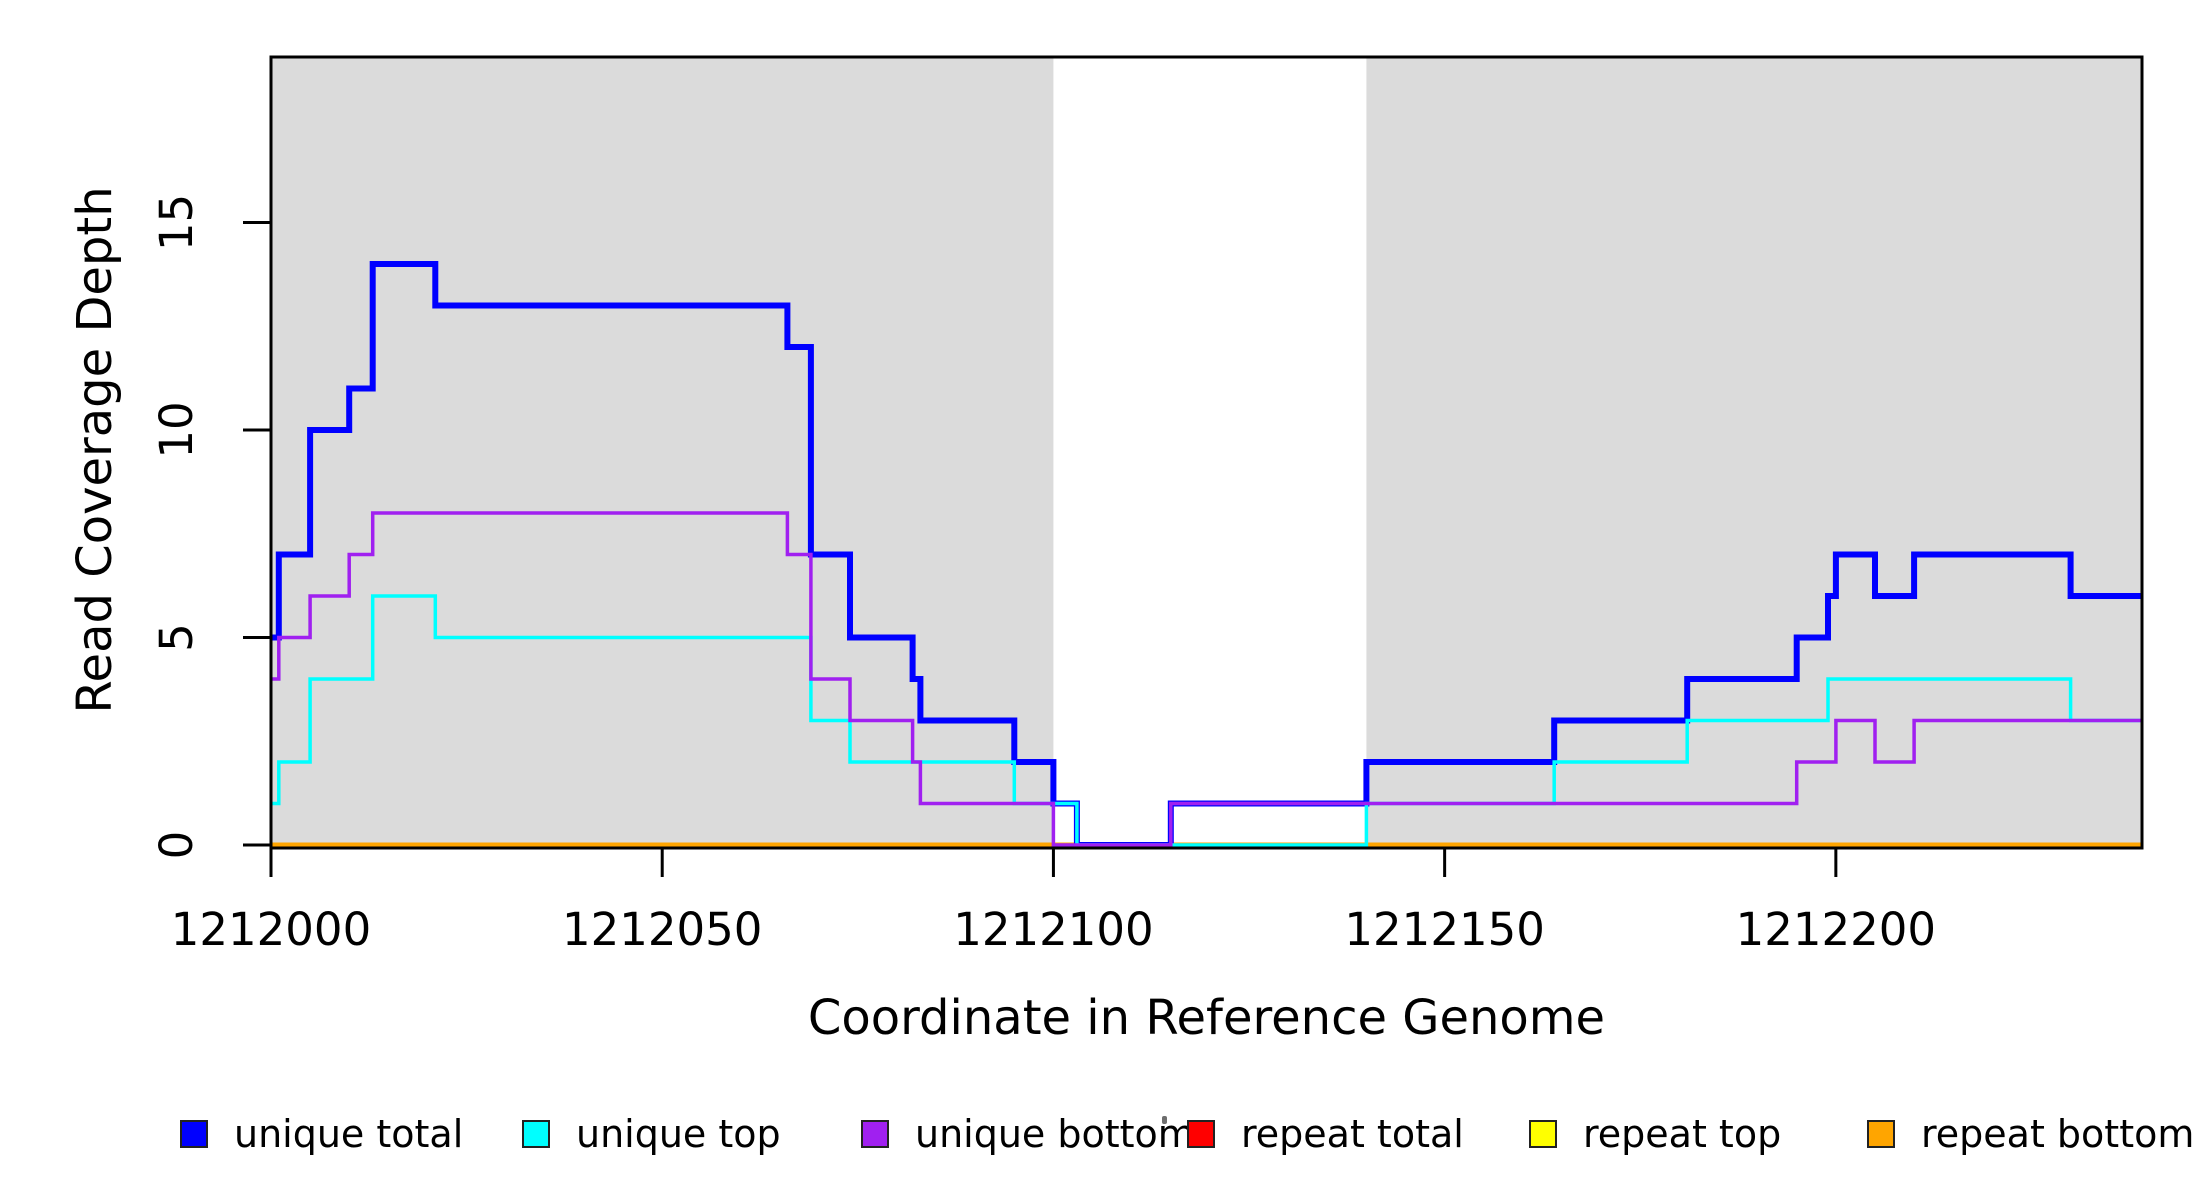 The height and width of the screenshot is (1200, 2200). What do you see at coordinates (1055, 1134) in the screenshot?
I see `legend-label: unique bottom` at bounding box center [1055, 1134].